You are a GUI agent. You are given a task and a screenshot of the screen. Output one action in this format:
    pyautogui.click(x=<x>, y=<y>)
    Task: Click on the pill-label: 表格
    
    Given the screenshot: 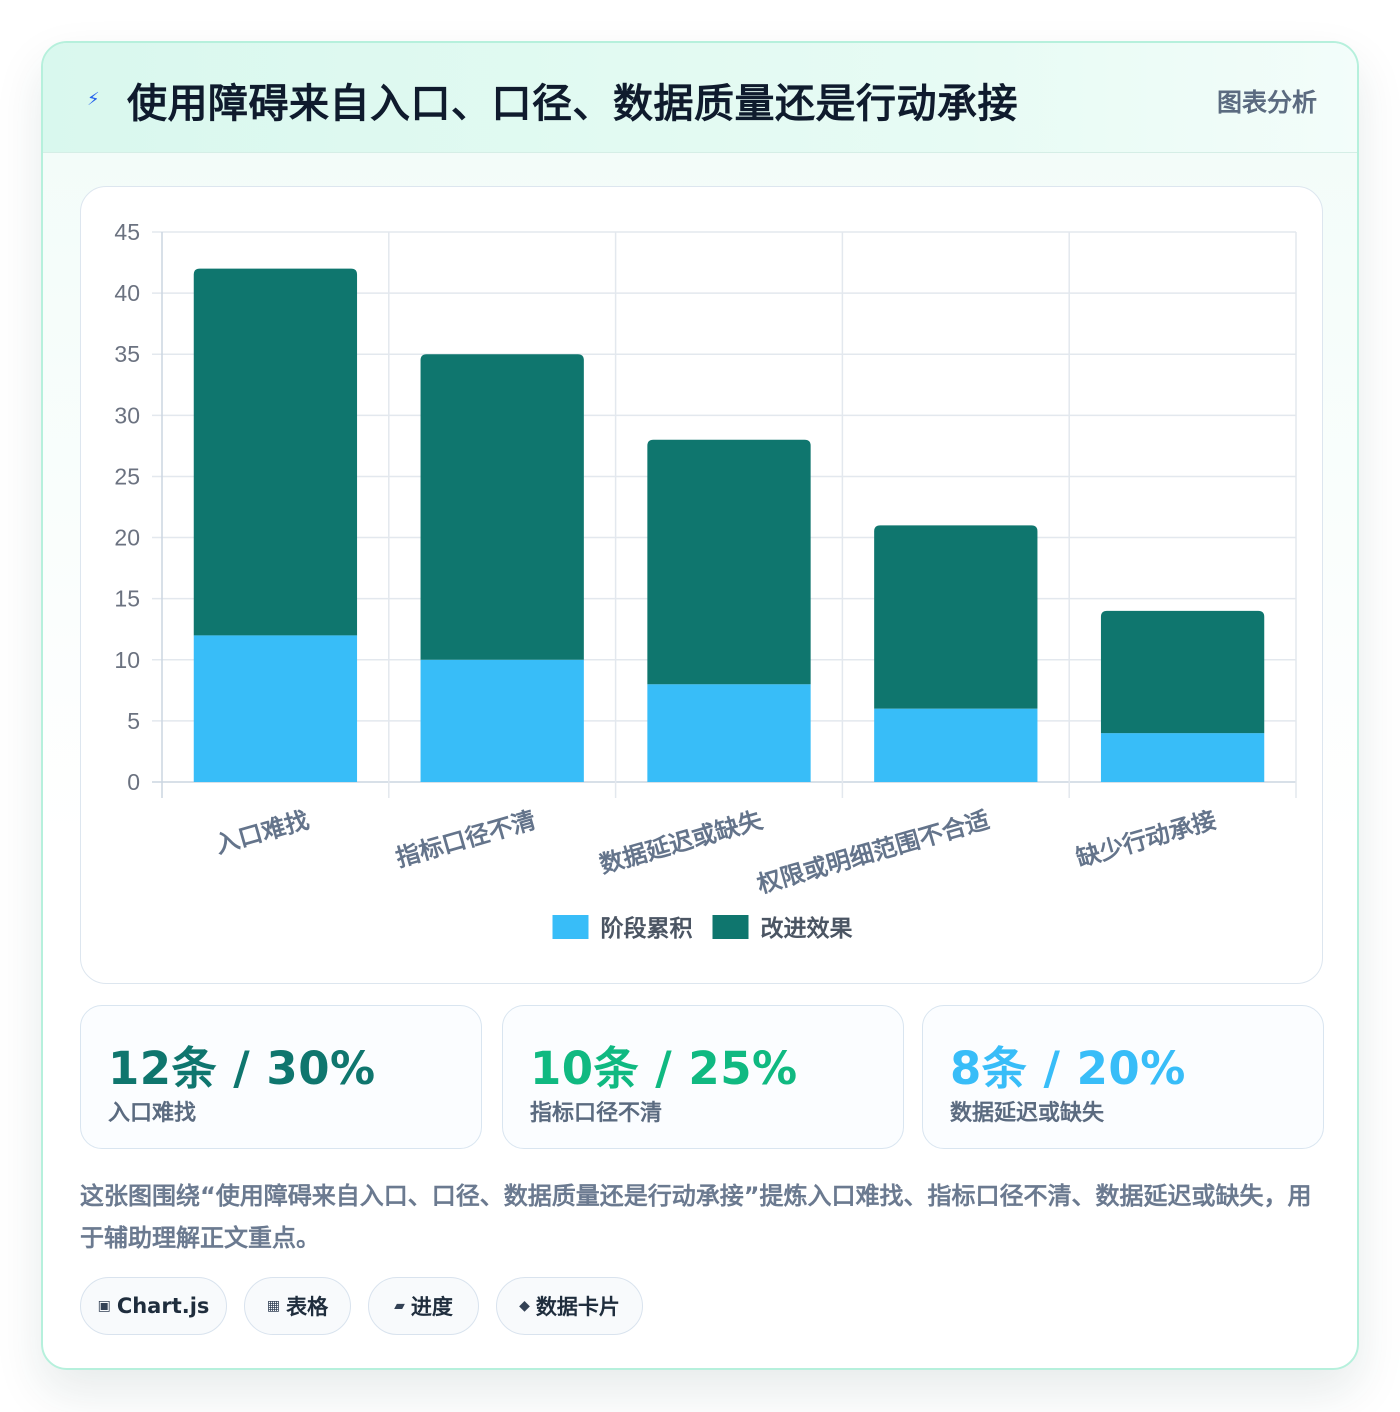 What is the action you would take?
    pyautogui.click(x=307, y=1307)
    